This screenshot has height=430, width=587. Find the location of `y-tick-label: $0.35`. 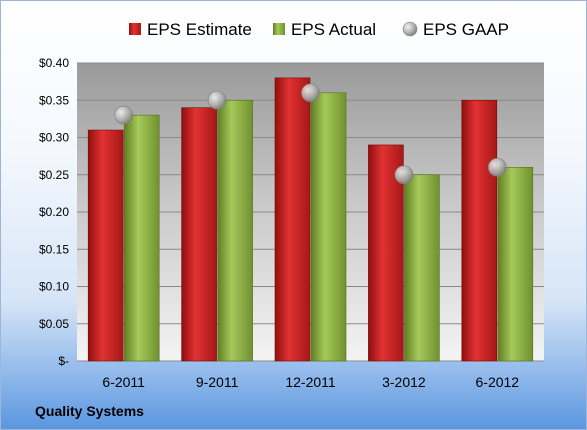

y-tick-label: $0.35 is located at coordinates (54, 100).